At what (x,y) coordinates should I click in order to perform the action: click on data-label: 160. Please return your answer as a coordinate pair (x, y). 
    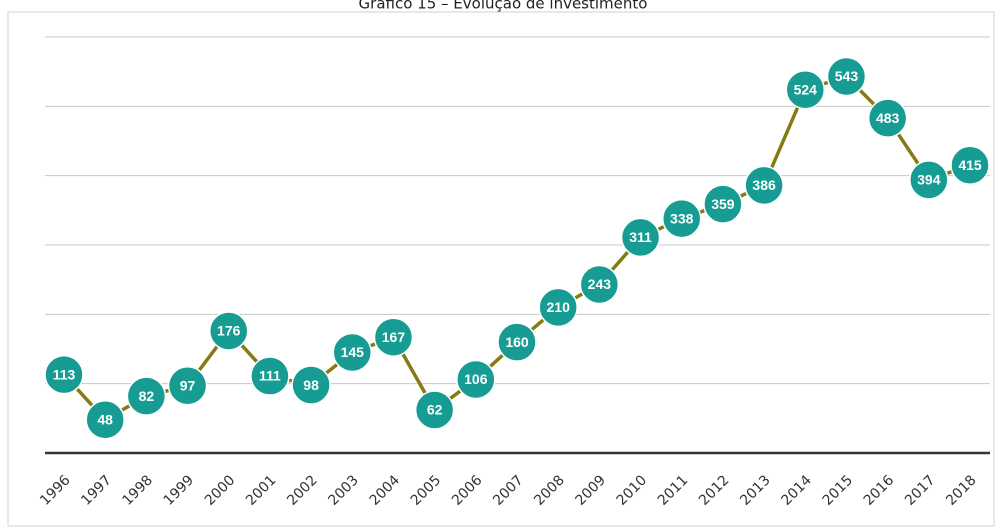
    Looking at the image, I should click on (517, 342).